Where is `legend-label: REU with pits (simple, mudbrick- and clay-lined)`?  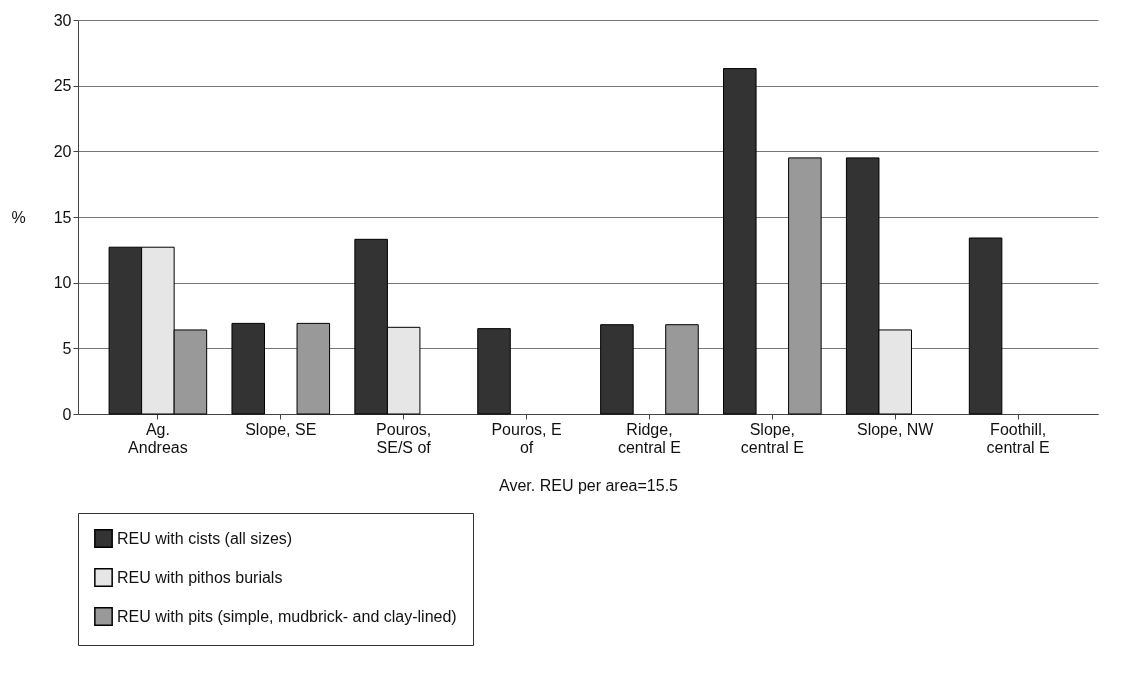 legend-label: REU with pits (simple, mudbrick- and clay-lined) is located at coordinates (287, 616).